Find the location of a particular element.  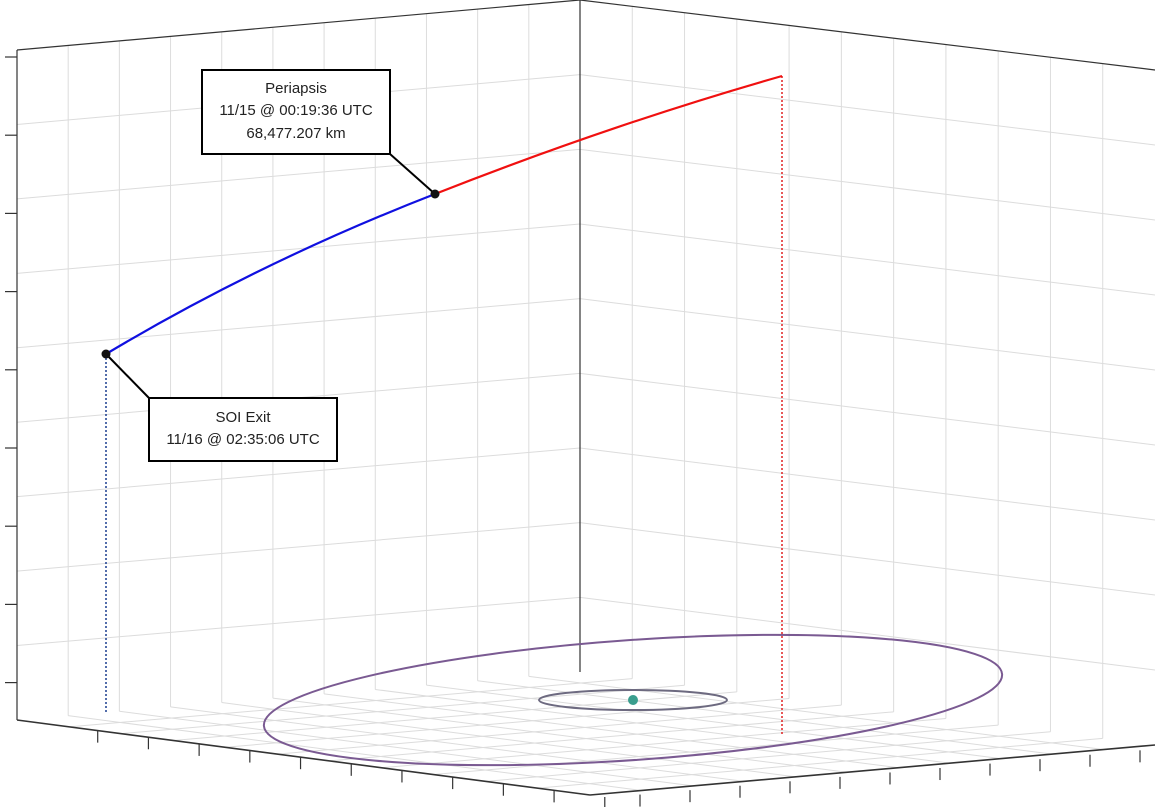

orbit-ellipse is located at coordinates (633, 700).